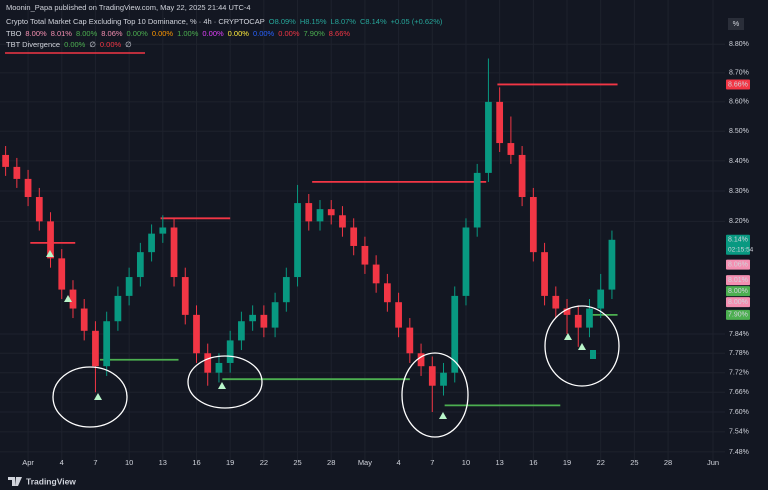 Image resolution: width=768 pixels, height=490 pixels. What do you see at coordinates (739, 432) in the screenshot?
I see `y-tick-label: 7.54%` at bounding box center [739, 432].